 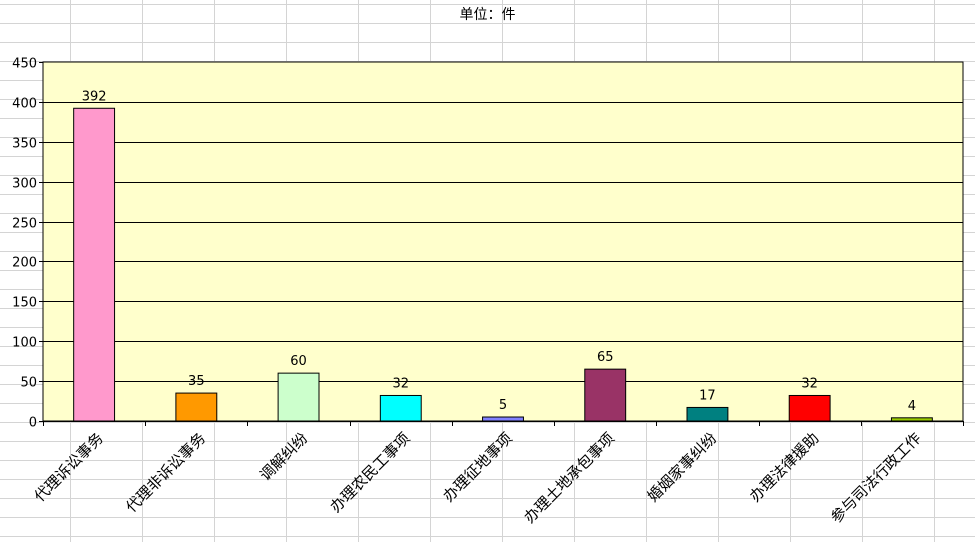 I want to click on x-tick-label: 调解纠纷, so click(x=283, y=456).